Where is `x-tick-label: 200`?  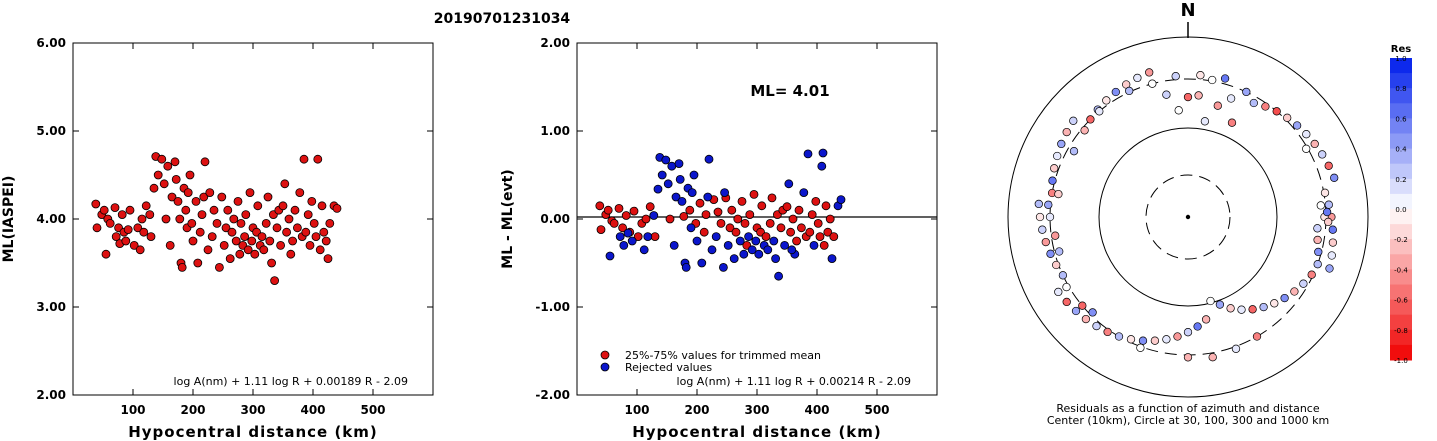 x-tick-label: 200 is located at coordinates (696, 410).